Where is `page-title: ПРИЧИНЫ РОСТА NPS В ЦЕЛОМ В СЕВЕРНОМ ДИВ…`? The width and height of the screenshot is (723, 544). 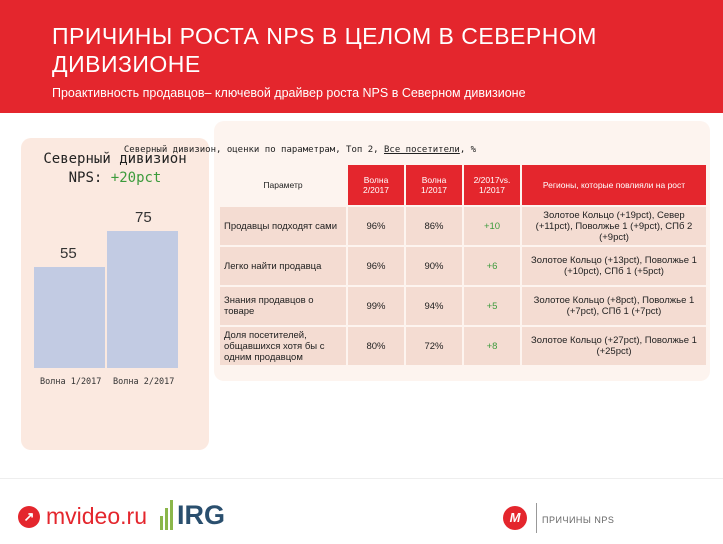
page-title: ПРИЧИНЫ РОСТА NPS В ЦЕЛОМ В СЕВЕРНОМ ДИВ… is located at coordinates (324, 50).